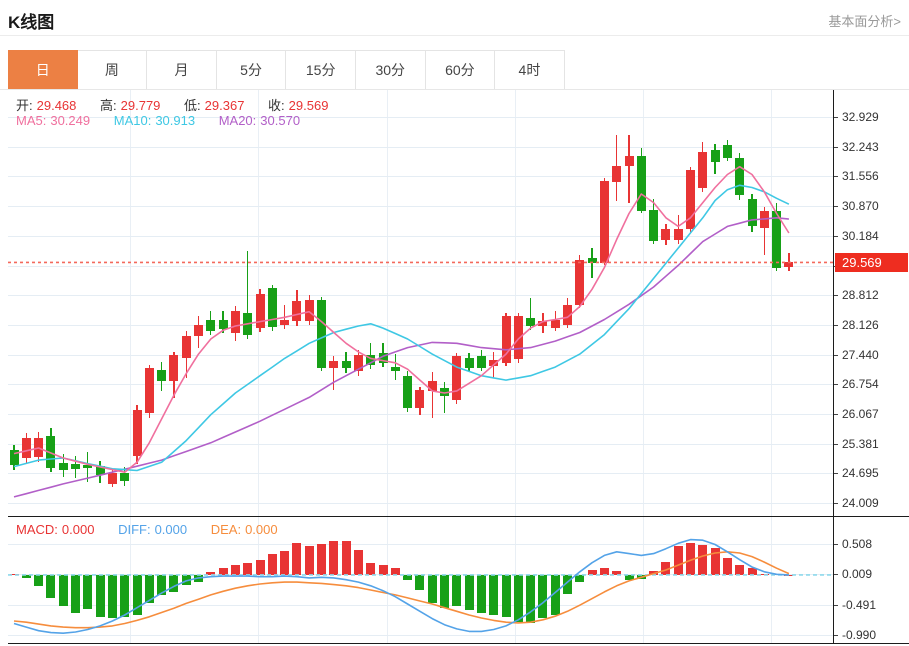 Image resolution: width=909 pixels, height=646 pixels. Describe the element at coordinates (530, 70) in the screenshot. I see `tab-timeframe-7: 4时` at that location.